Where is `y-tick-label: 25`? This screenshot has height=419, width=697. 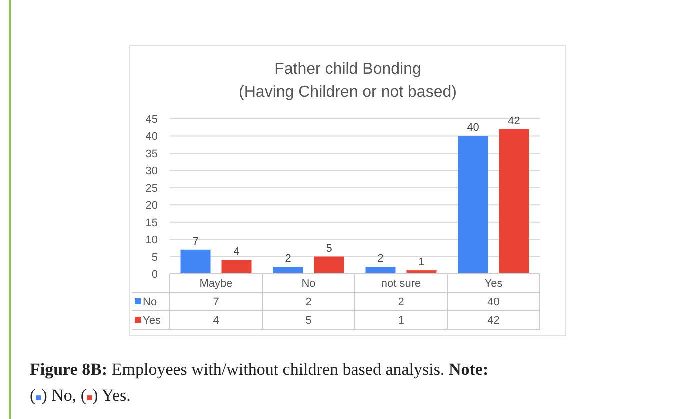 y-tick-label: 25 is located at coordinates (152, 188).